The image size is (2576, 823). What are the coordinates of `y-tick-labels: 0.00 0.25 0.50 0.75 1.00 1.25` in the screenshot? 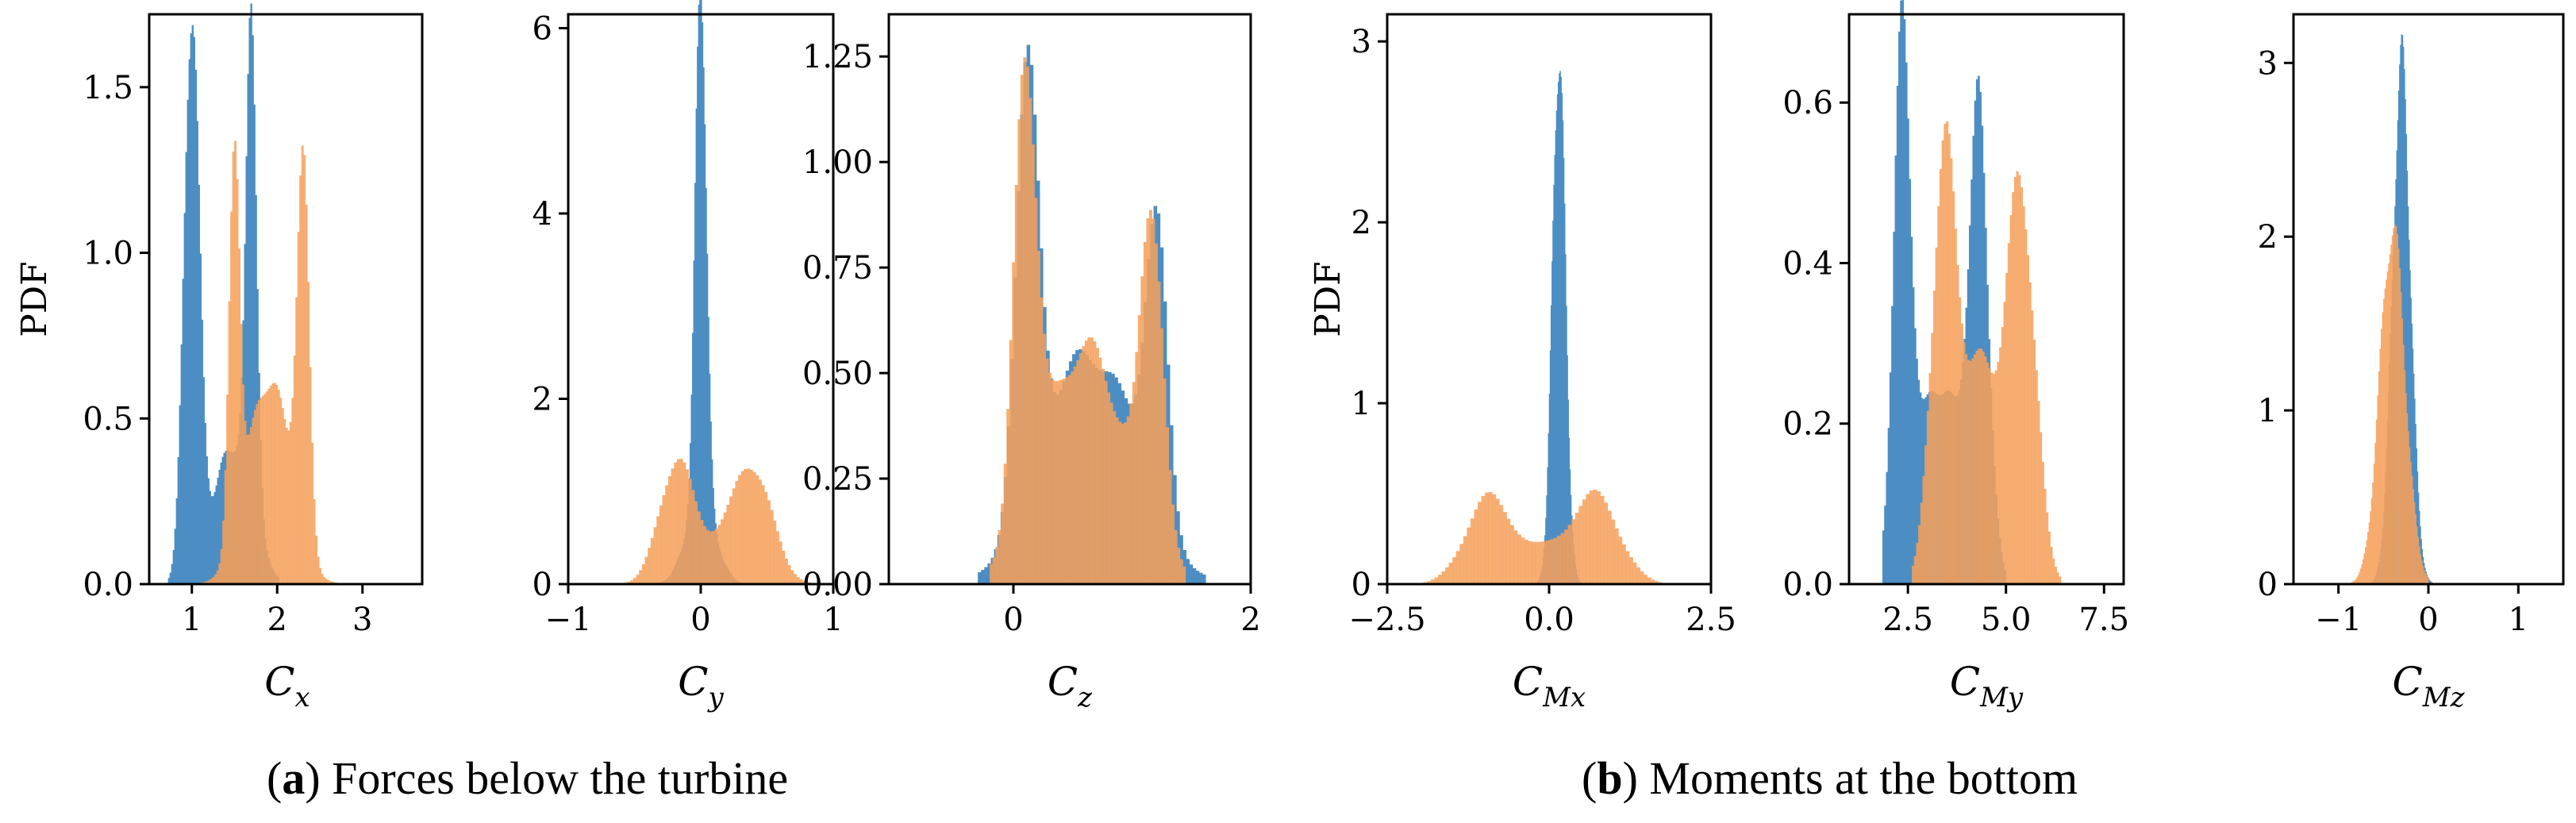 It's located at (837, 321).